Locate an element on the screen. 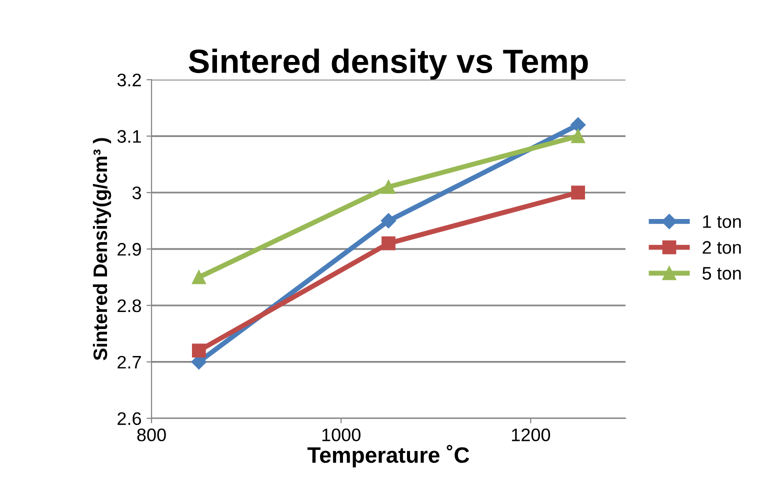 Image resolution: width=777 pixels, height=498 pixels. y-tick-label: 2.7 is located at coordinates (129, 362).